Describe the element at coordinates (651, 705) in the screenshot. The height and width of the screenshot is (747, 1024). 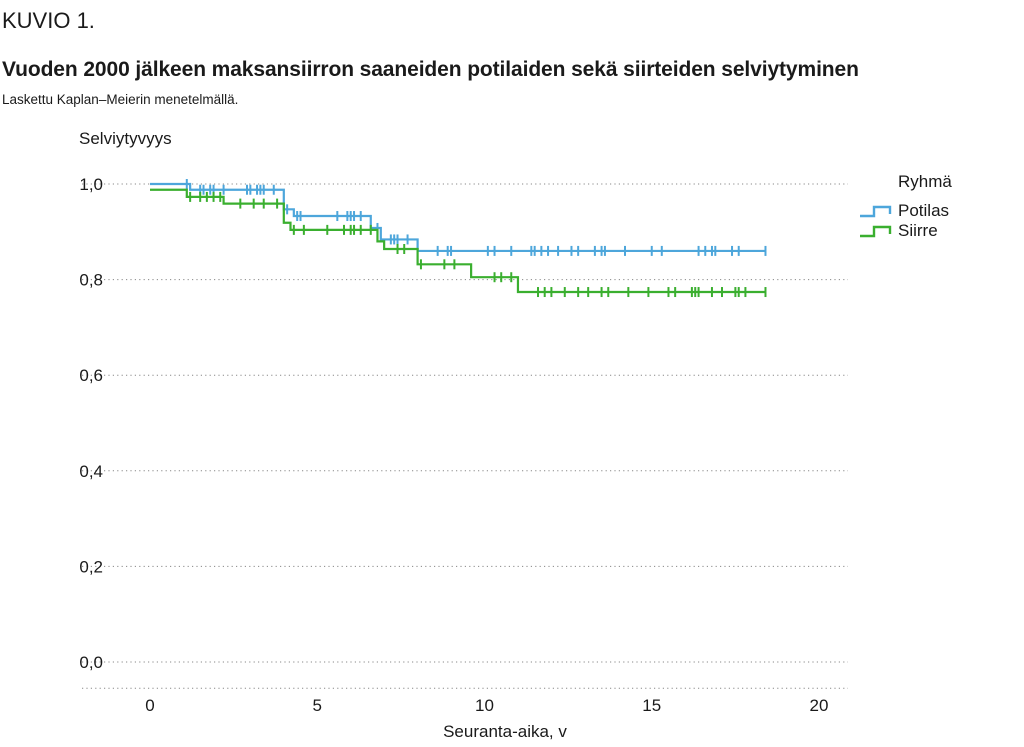
I see `x-tick-label: 15` at that location.